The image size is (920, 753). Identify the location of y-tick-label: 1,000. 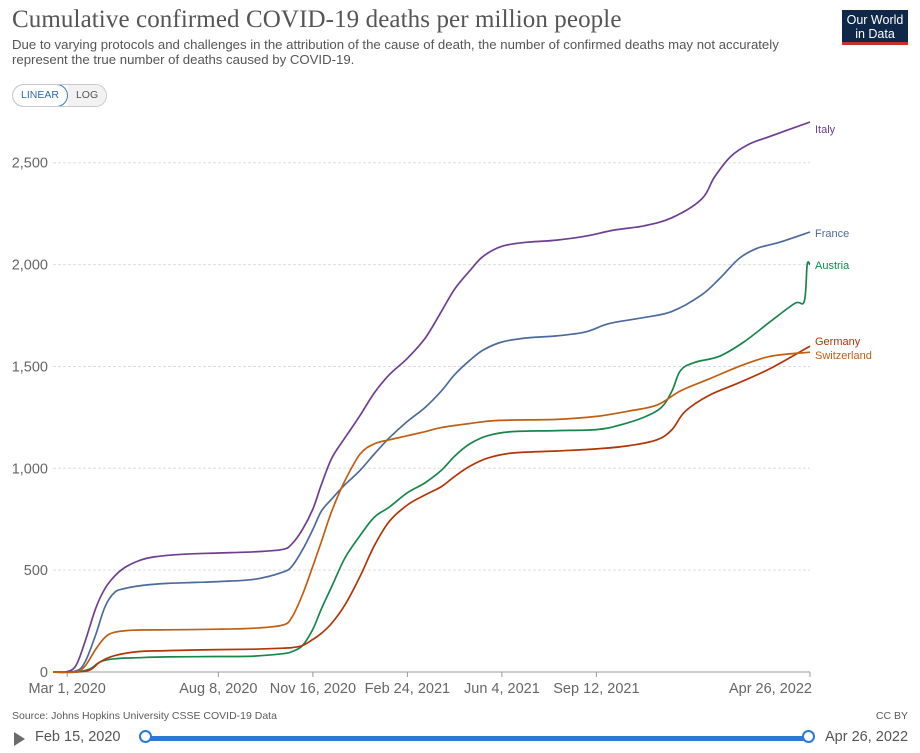
(30, 469).